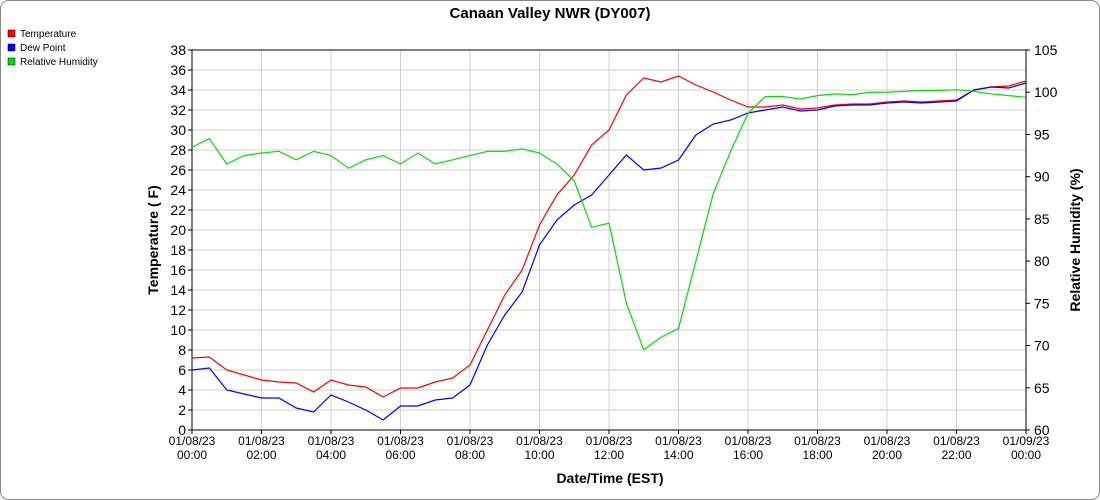 The image size is (1100, 500). What do you see at coordinates (182, 410) in the screenshot?
I see `y-tick-label: 2` at bounding box center [182, 410].